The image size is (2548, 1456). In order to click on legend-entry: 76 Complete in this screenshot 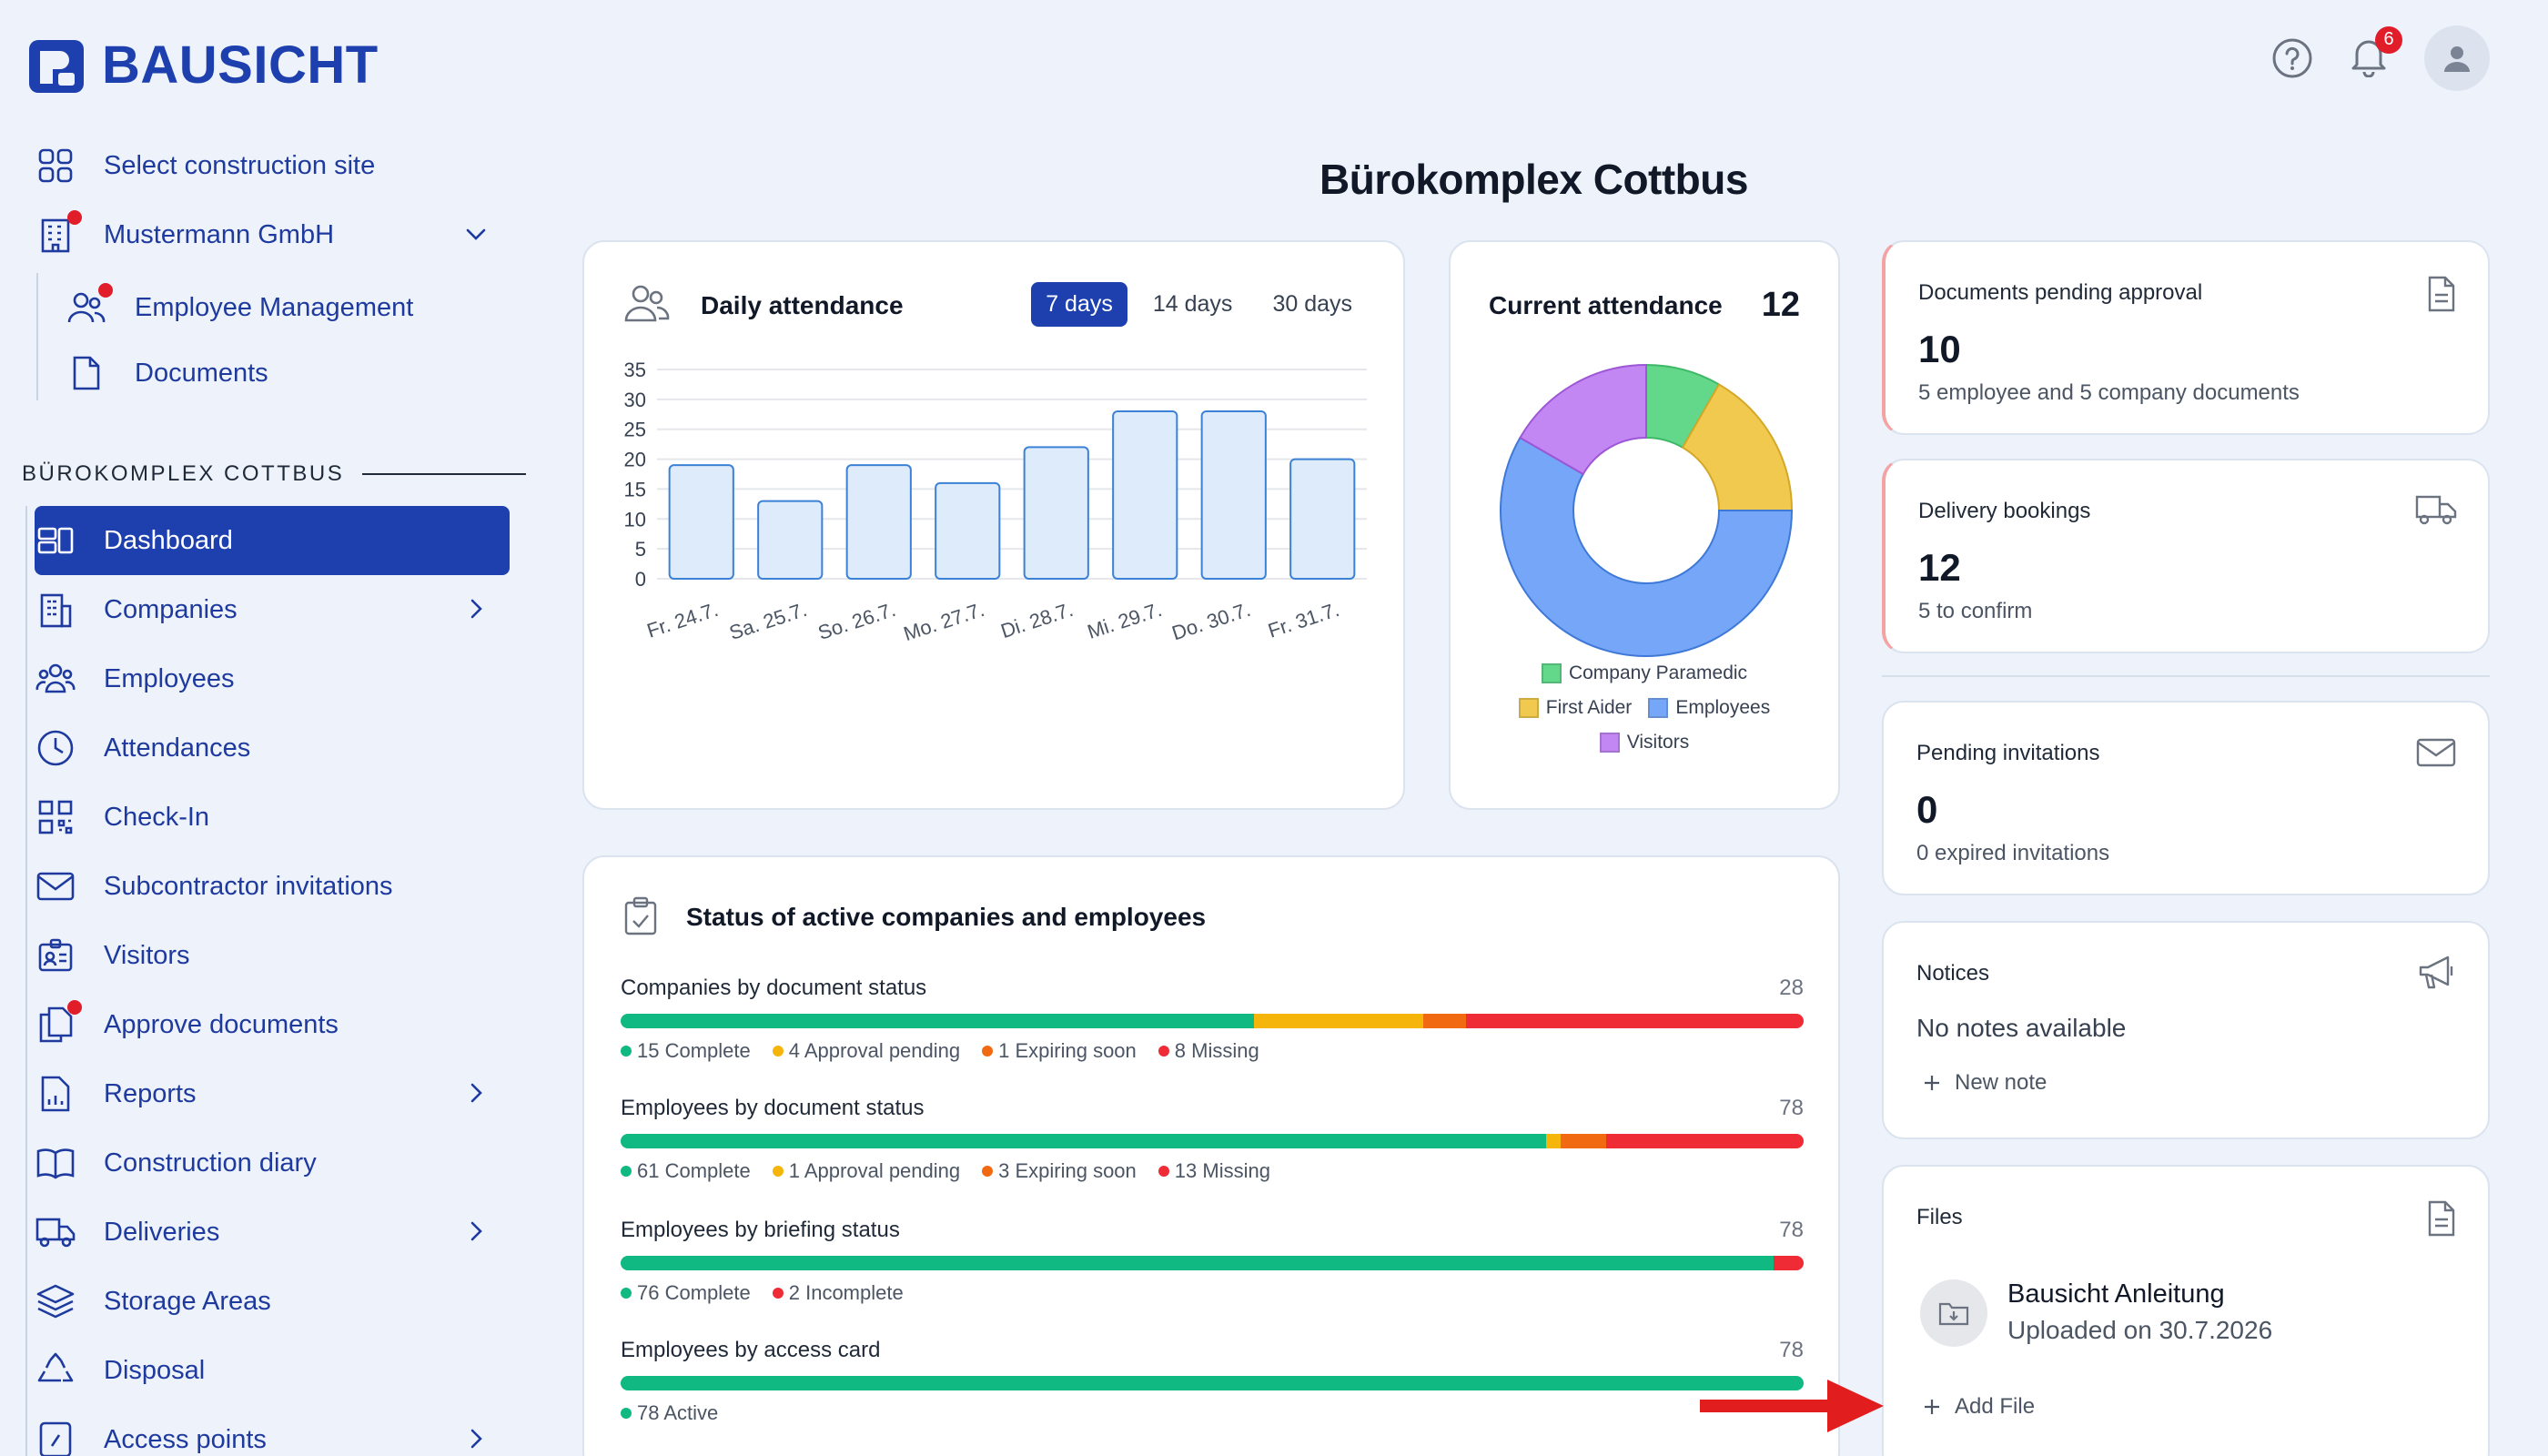, I will do `click(686, 1293)`.